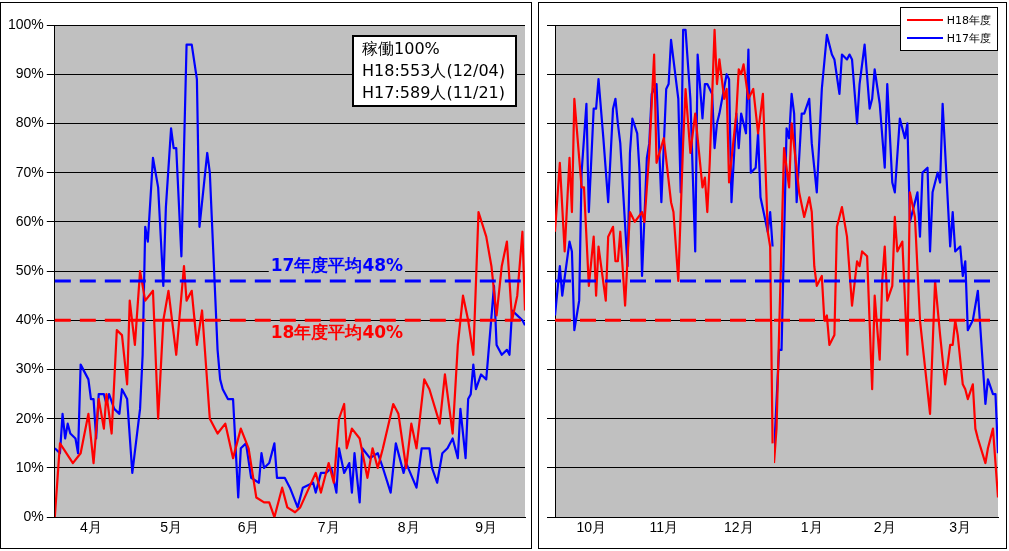 Image resolution: width=1009 pixels, height=551 pixels. I want to click on y-tick-label: 40%, so click(29, 319).